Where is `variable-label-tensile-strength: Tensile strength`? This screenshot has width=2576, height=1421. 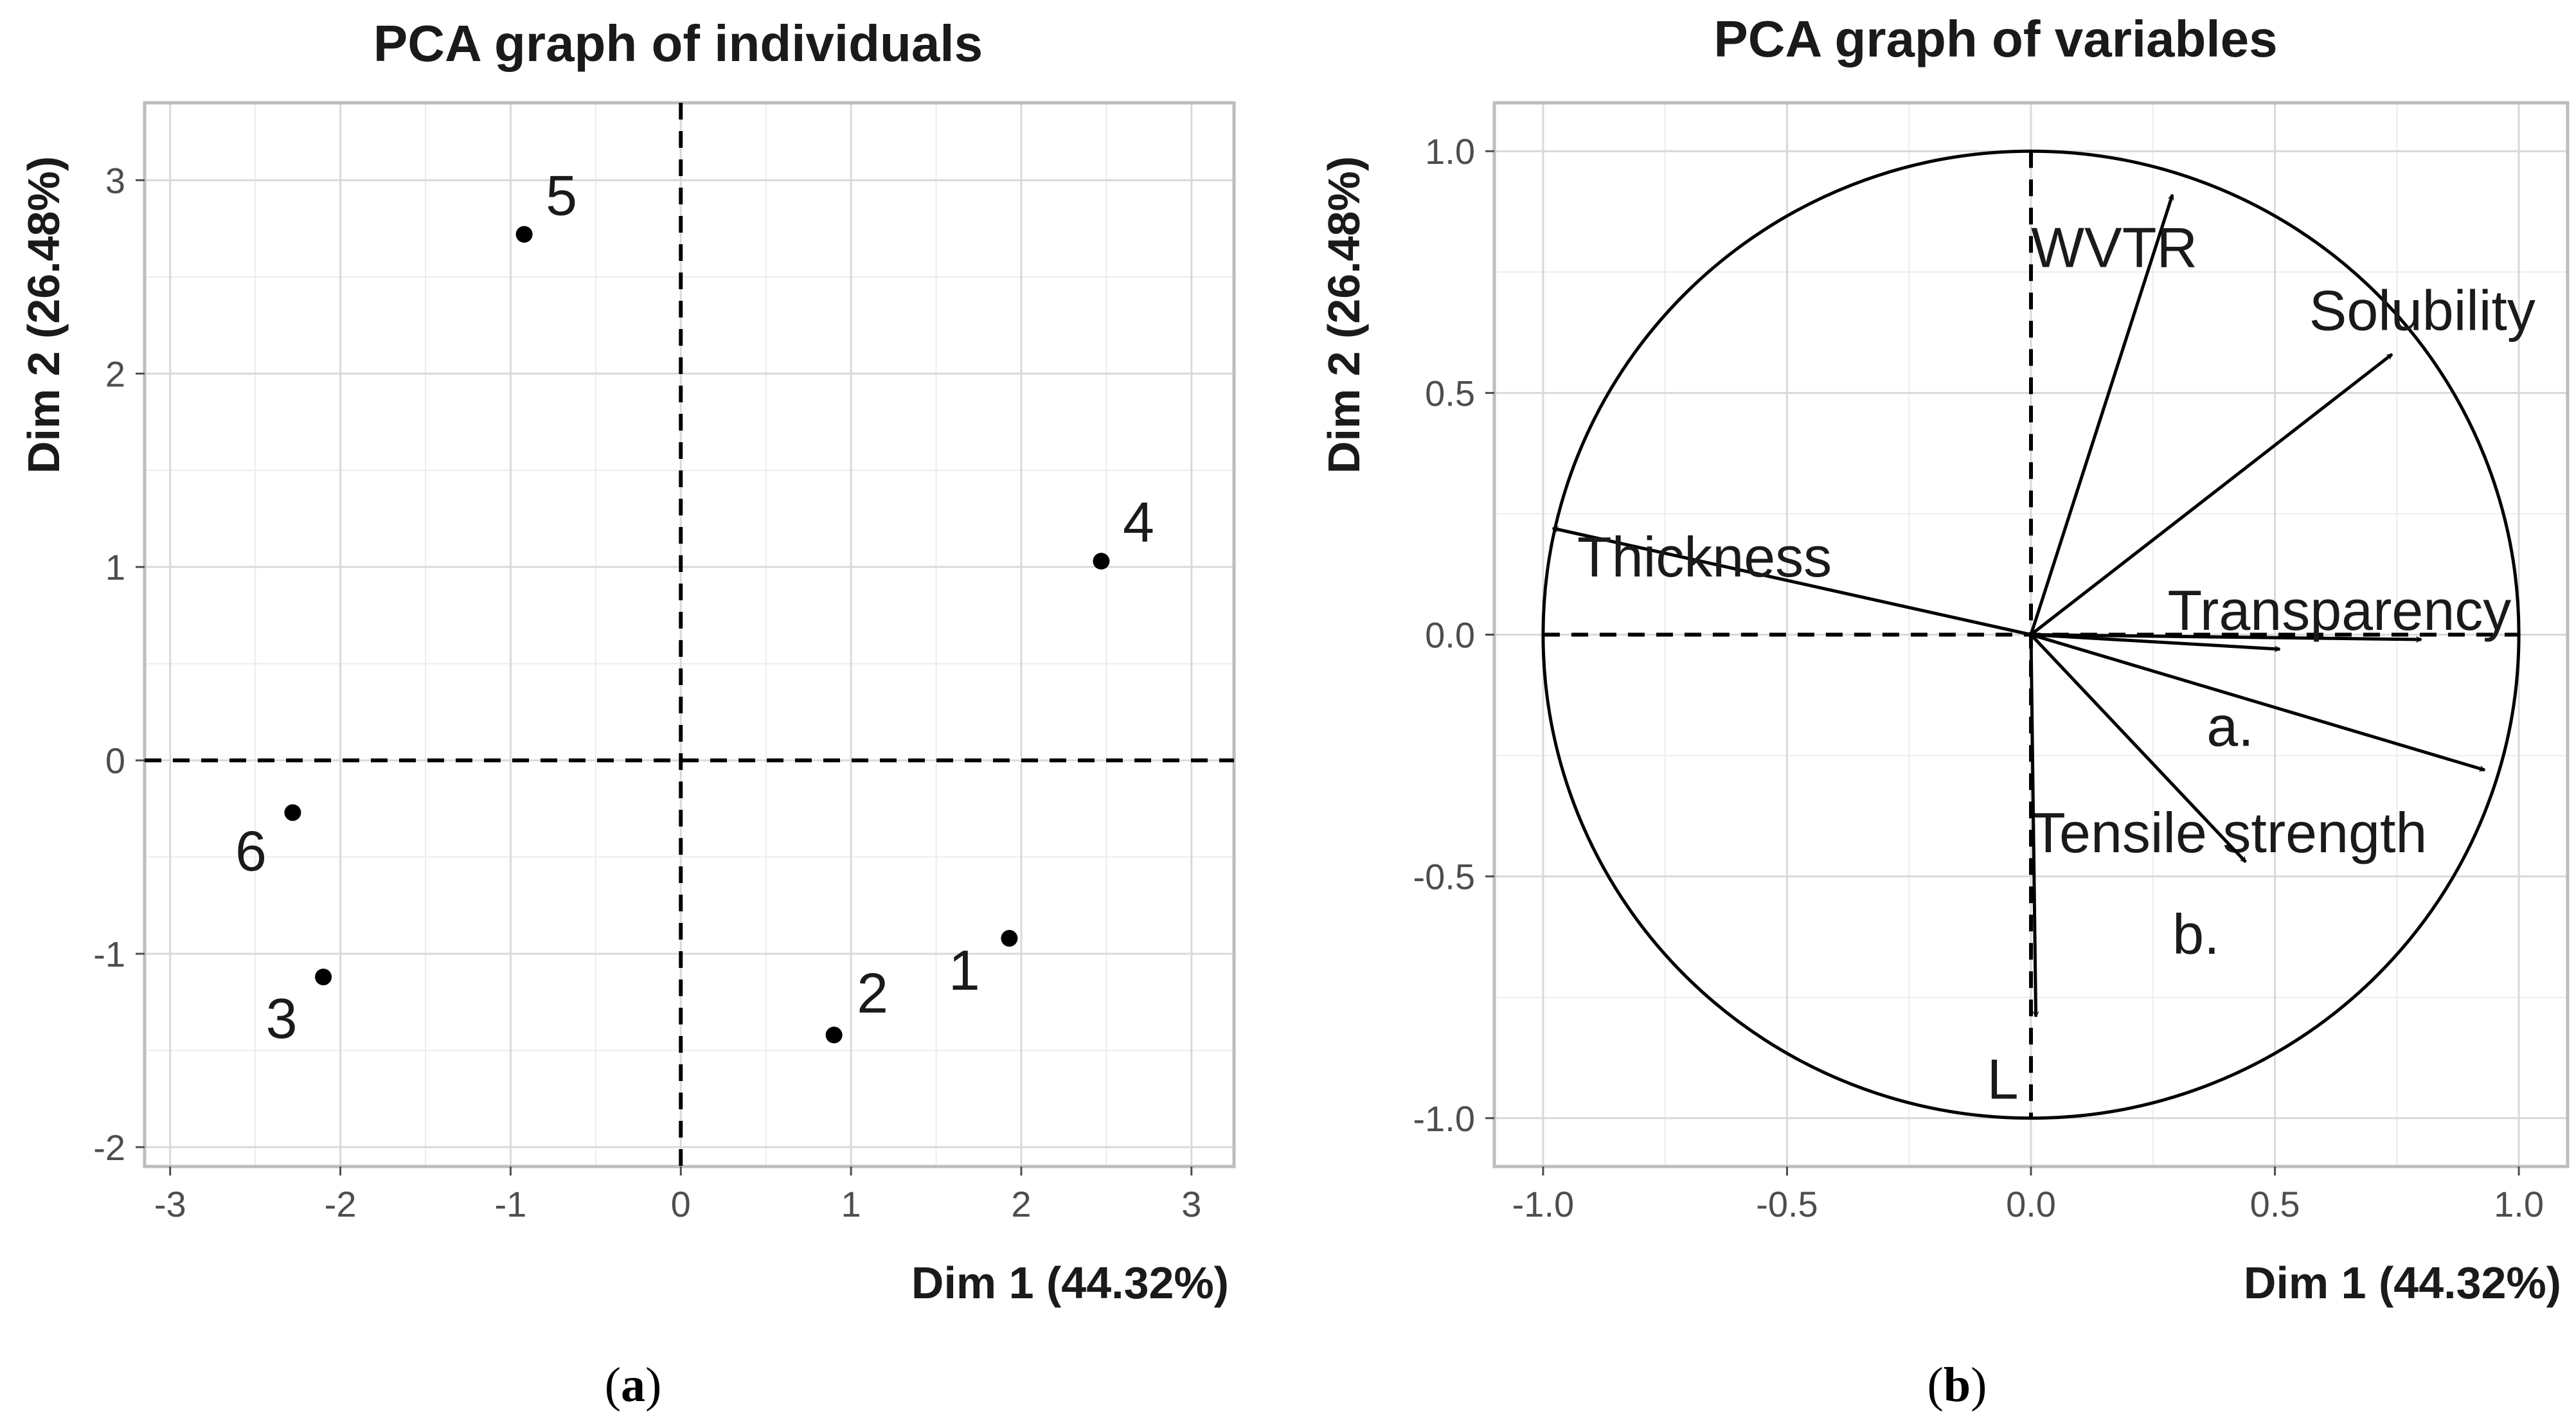
variable-label-tensile-strength: Tensile strength is located at coordinates (2229, 832).